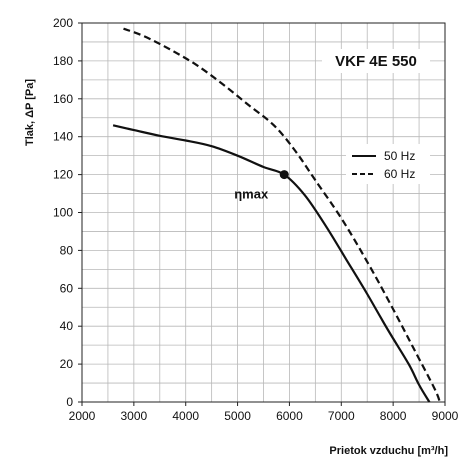 This screenshot has width=470, height=470. I want to click on eta-max-point, so click(284, 175).